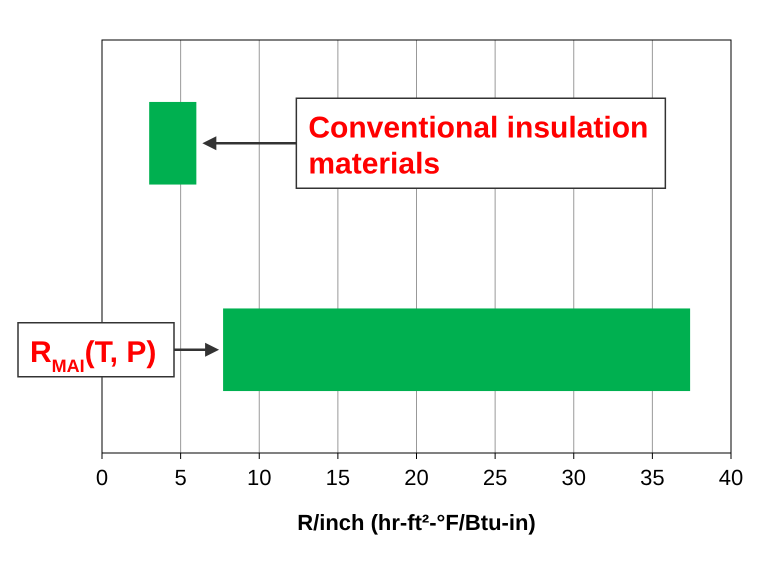 Image resolution: width=762 pixels, height=579 pixels. I want to click on x-tick-label: 20, so click(416, 477).